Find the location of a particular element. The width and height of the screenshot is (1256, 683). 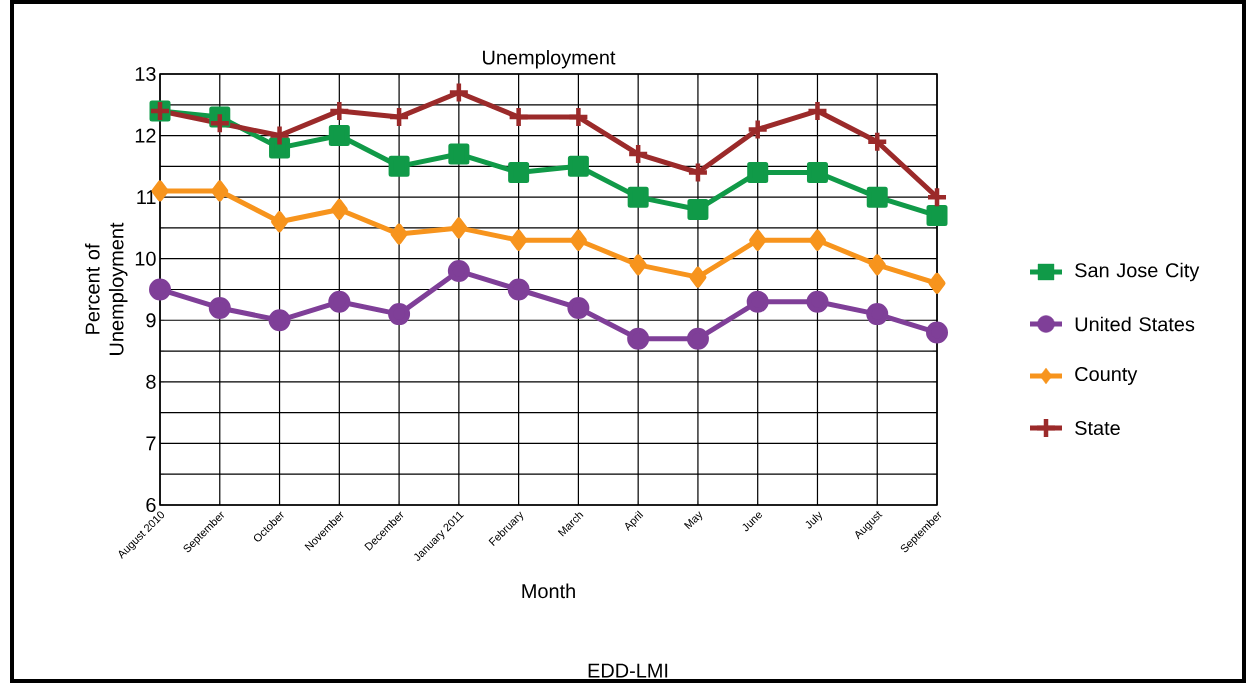

legend-label: County is located at coordinates (1106, 376).